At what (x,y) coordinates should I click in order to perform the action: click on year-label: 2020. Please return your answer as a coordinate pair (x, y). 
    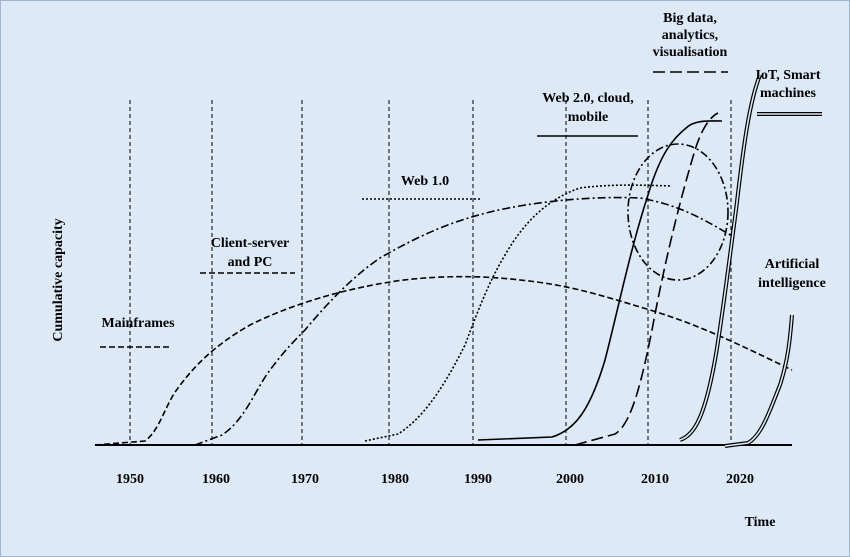
    Looking at the image, I should click on (740, 479).